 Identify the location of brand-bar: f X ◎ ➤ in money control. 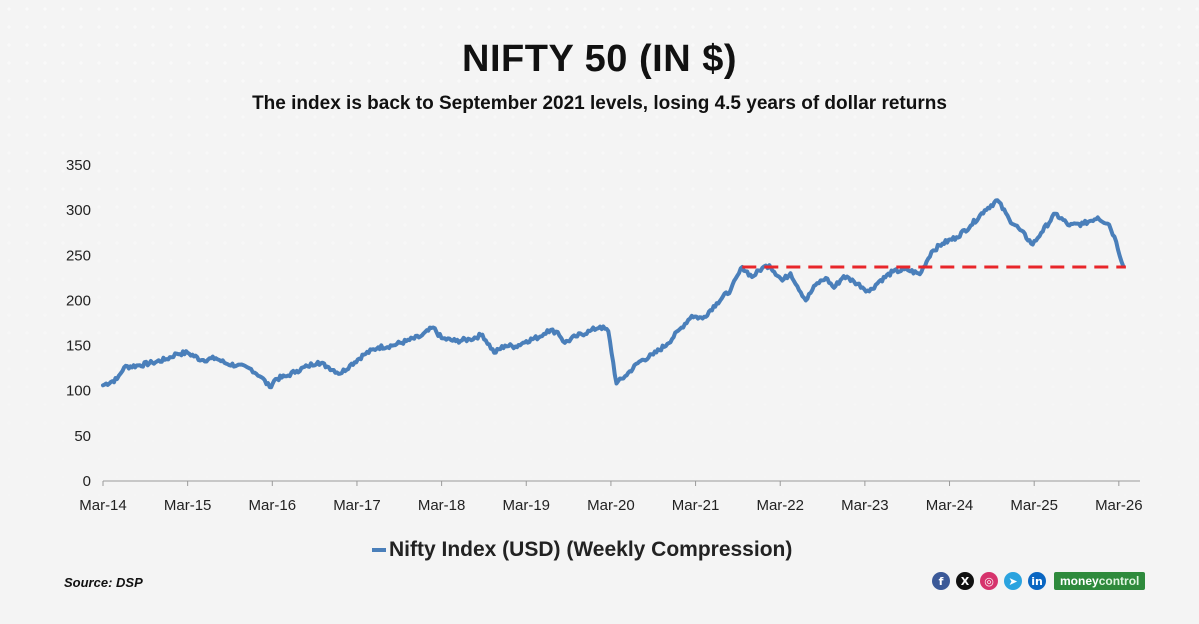
(1039, 581).